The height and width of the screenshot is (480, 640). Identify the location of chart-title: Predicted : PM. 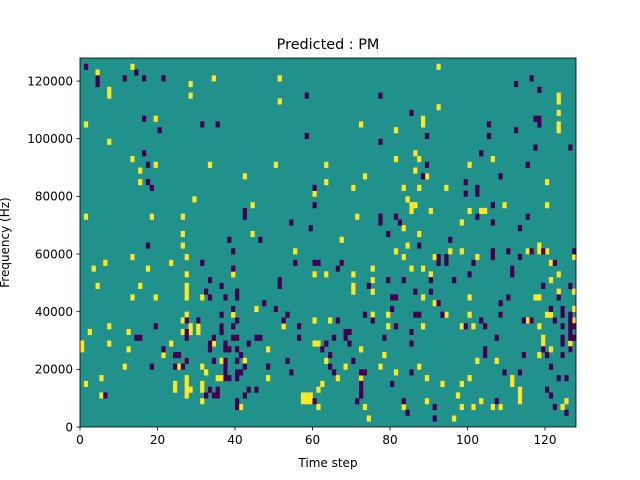
(328, 45).